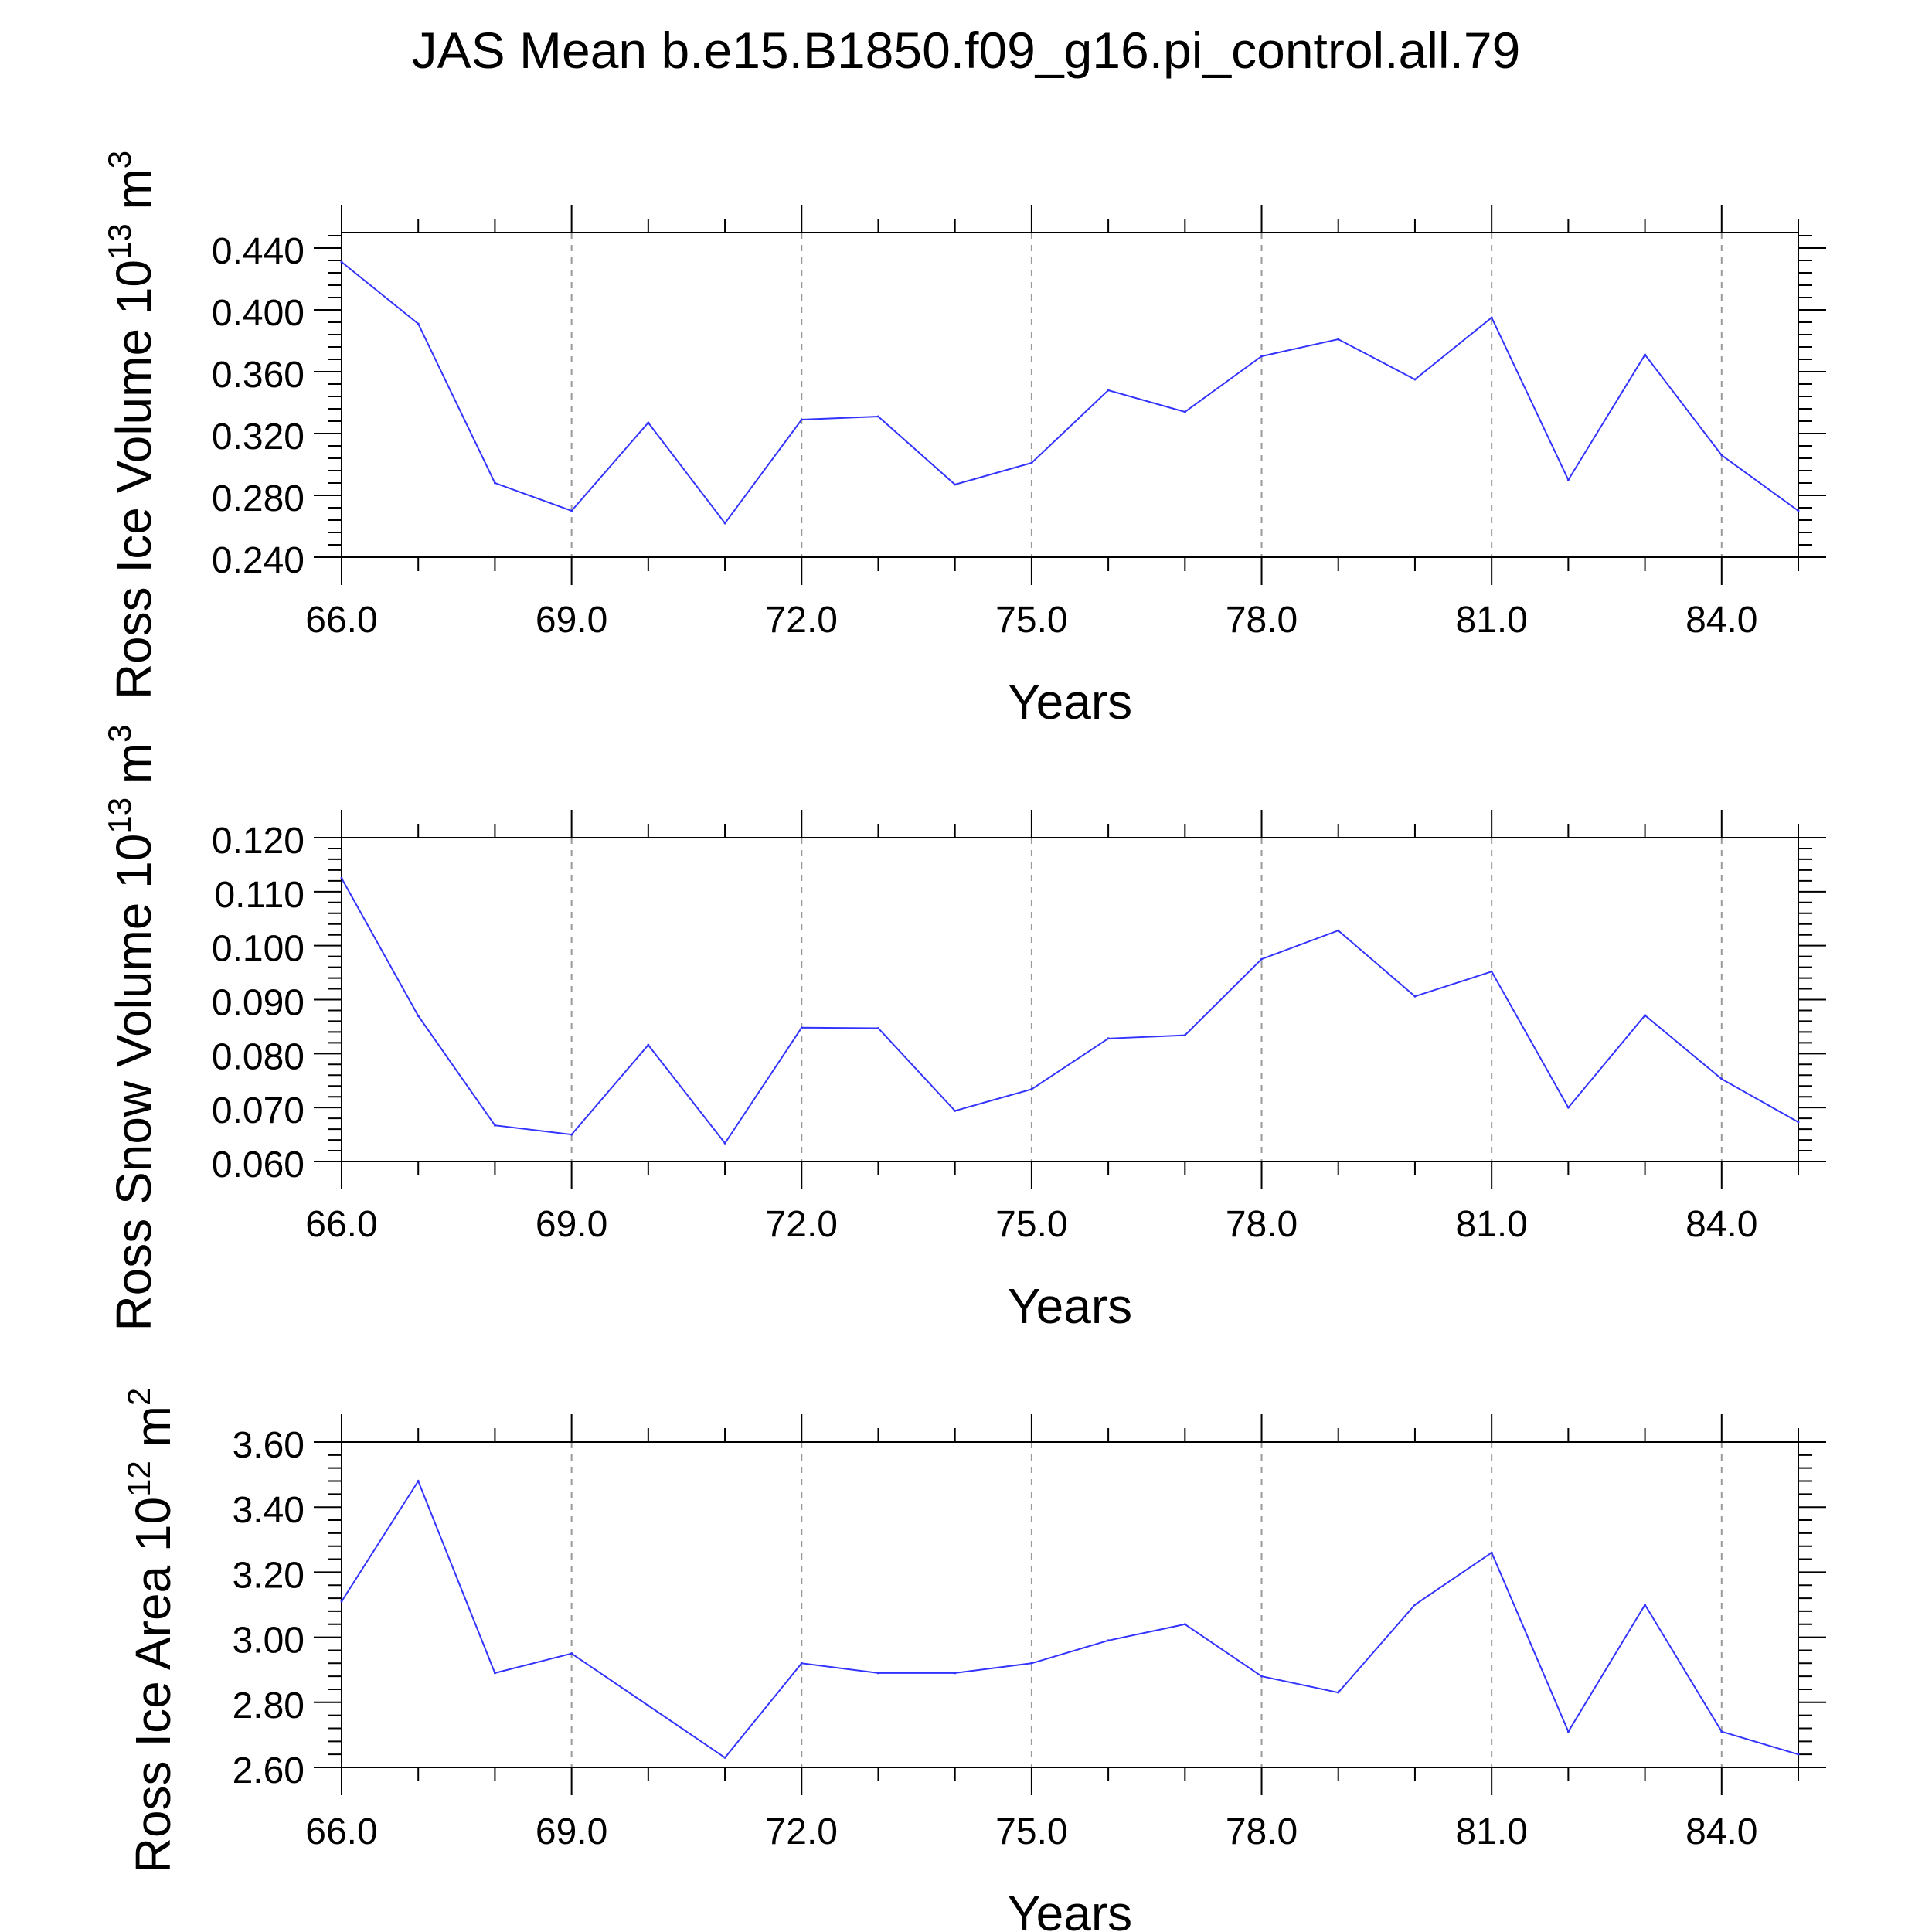 This screenshot has width=1932, height=1932. What do you see at coordinates (131, 1028) in the screenshot?
I see `y-axis-title: Ross Snow Volume 1013 m3` at bounding box center [131, 1028].